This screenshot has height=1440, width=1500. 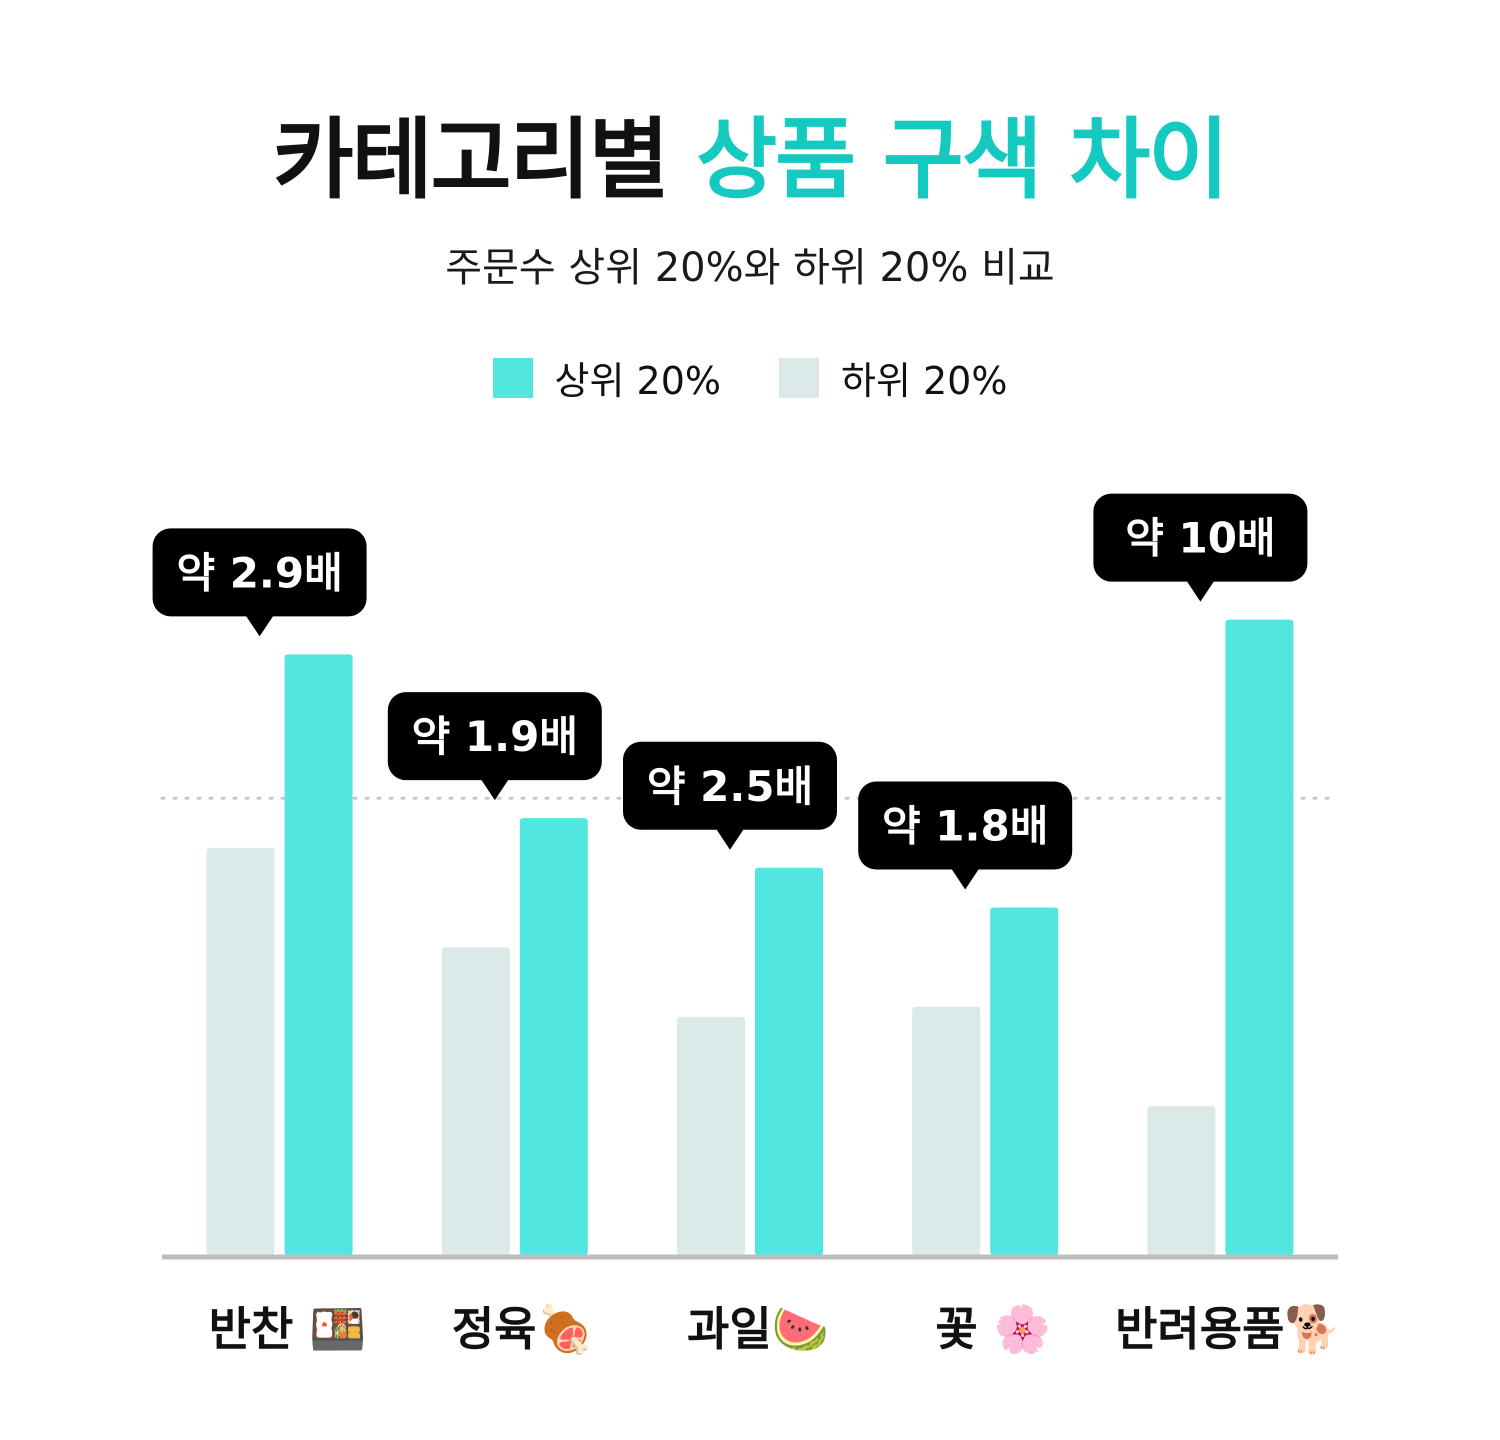 I want to click on annotation-label-2: 약 2.5배, so click(x=730, y=786).